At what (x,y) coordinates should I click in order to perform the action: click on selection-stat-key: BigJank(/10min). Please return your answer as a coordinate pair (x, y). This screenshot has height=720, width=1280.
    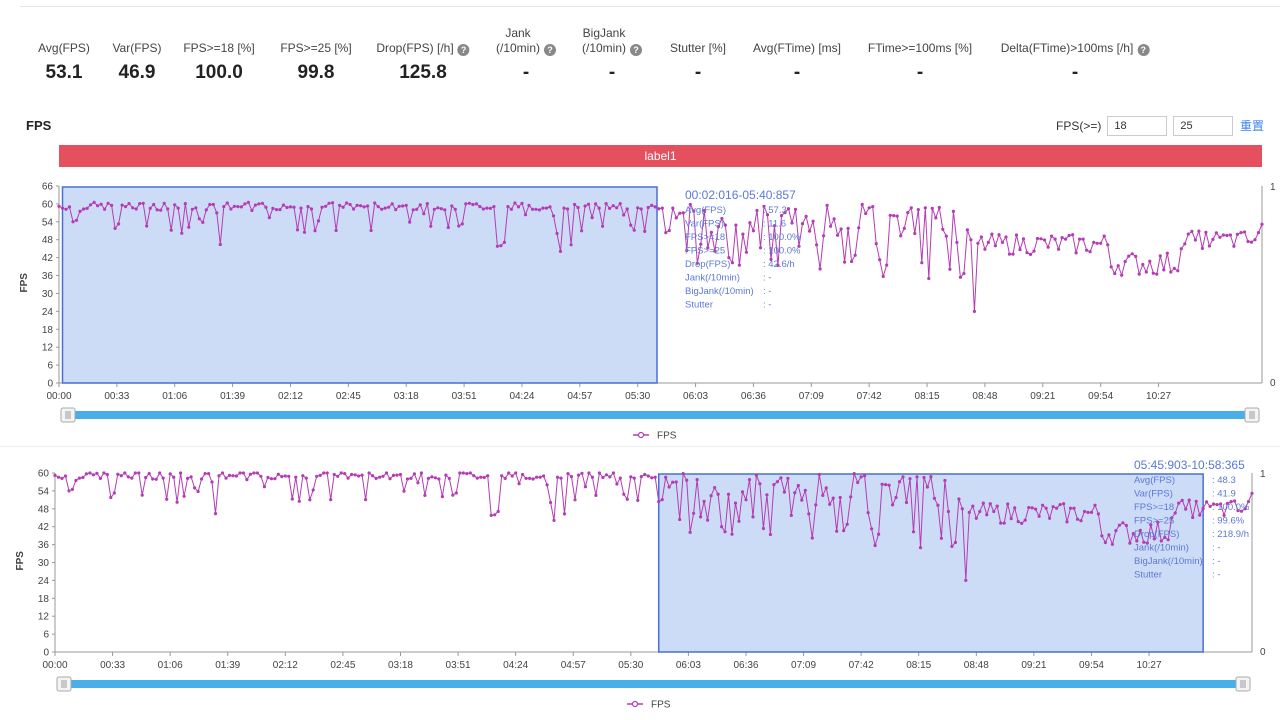
    Looking at the image, I should click on (1168, 561).